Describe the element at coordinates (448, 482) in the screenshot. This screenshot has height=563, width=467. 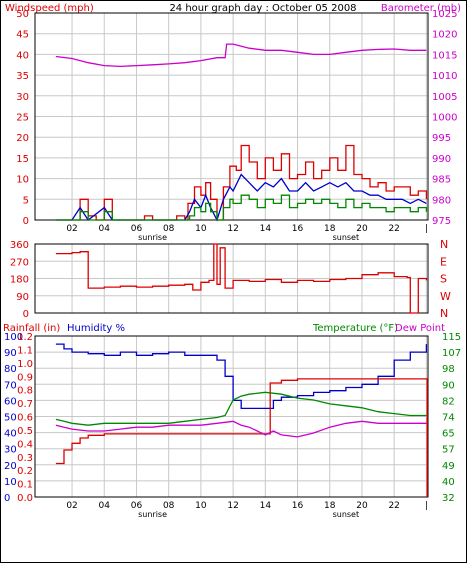
I see `temp-tick-label: 40` at that location.